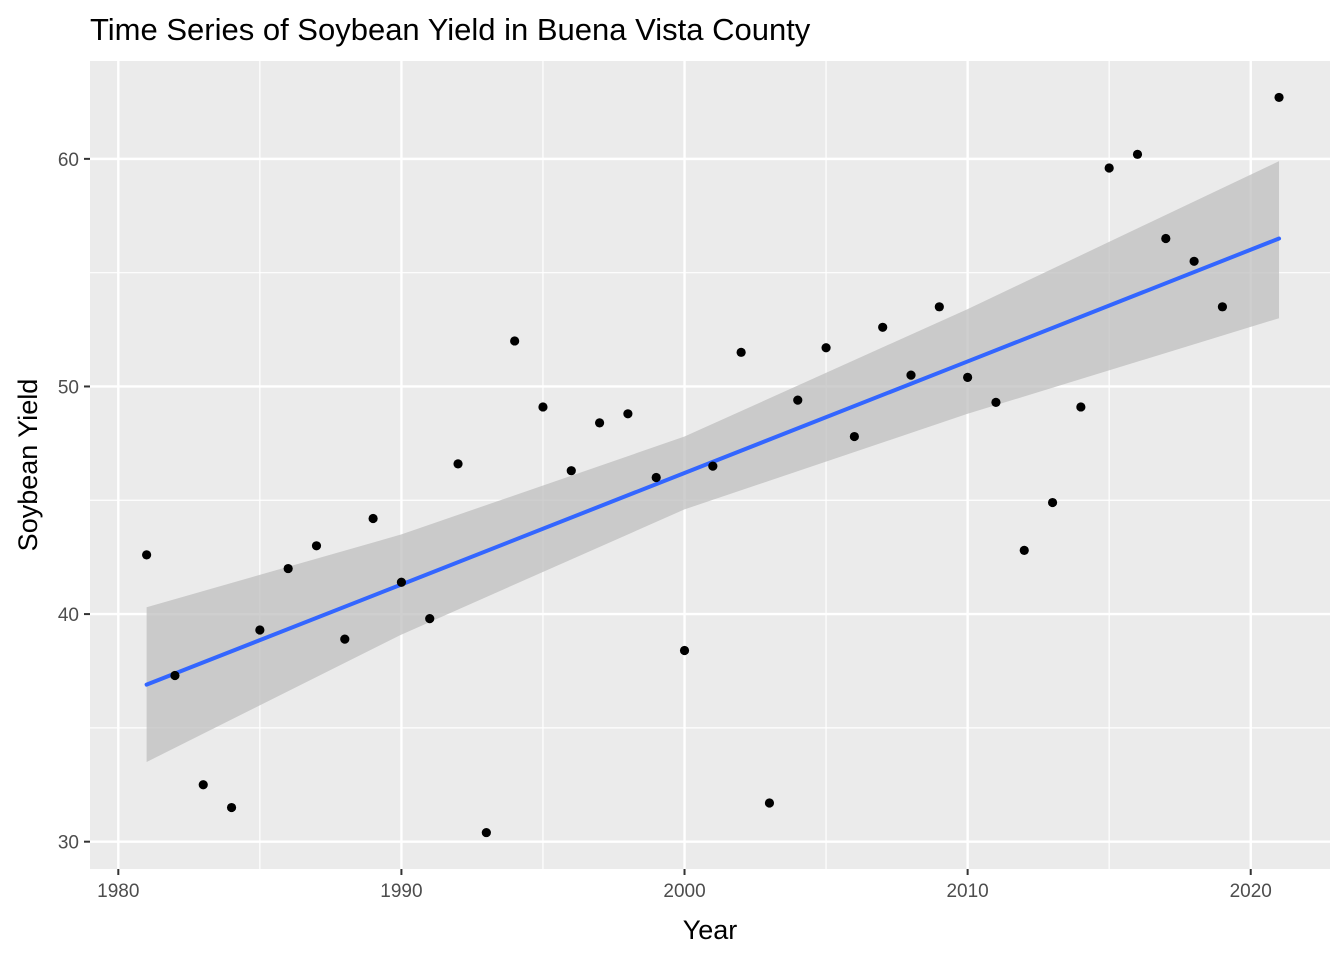 The width and height of the screenshot is (1344, 965). I want to click on x-axis-title: Year, so click(710, 930).